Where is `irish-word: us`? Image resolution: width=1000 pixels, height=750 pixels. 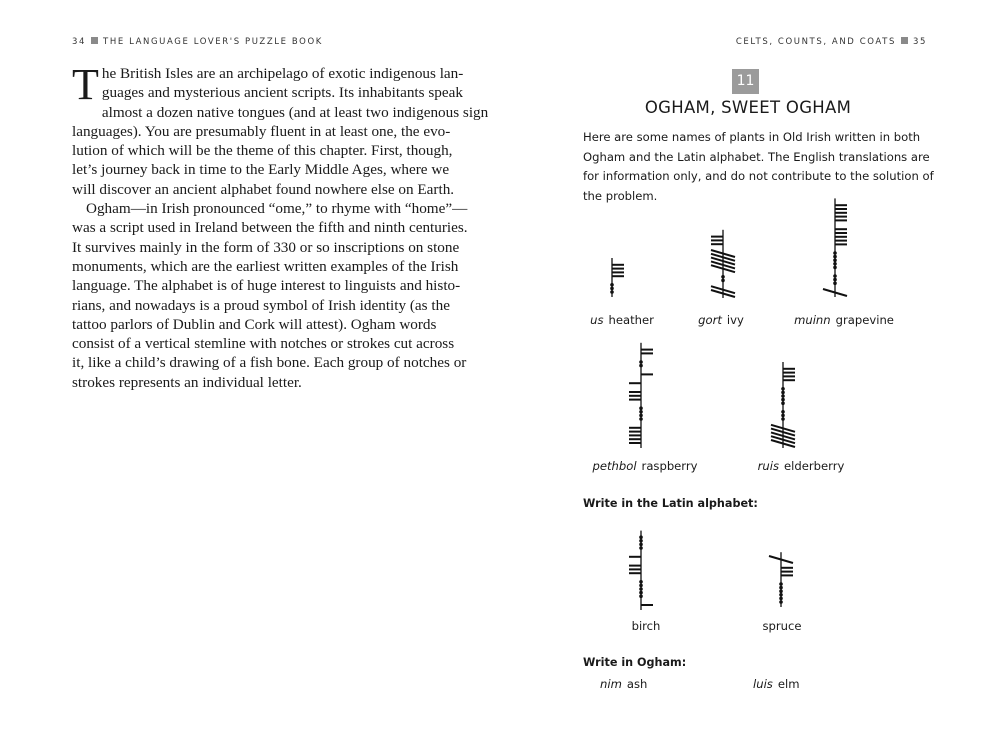
irish-word: us is located at coordinates (597, 320).